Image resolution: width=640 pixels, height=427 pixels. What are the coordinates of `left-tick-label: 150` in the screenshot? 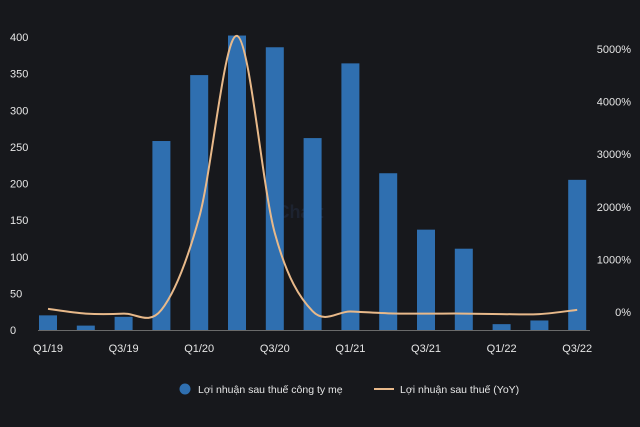 It's located at (19, 221).